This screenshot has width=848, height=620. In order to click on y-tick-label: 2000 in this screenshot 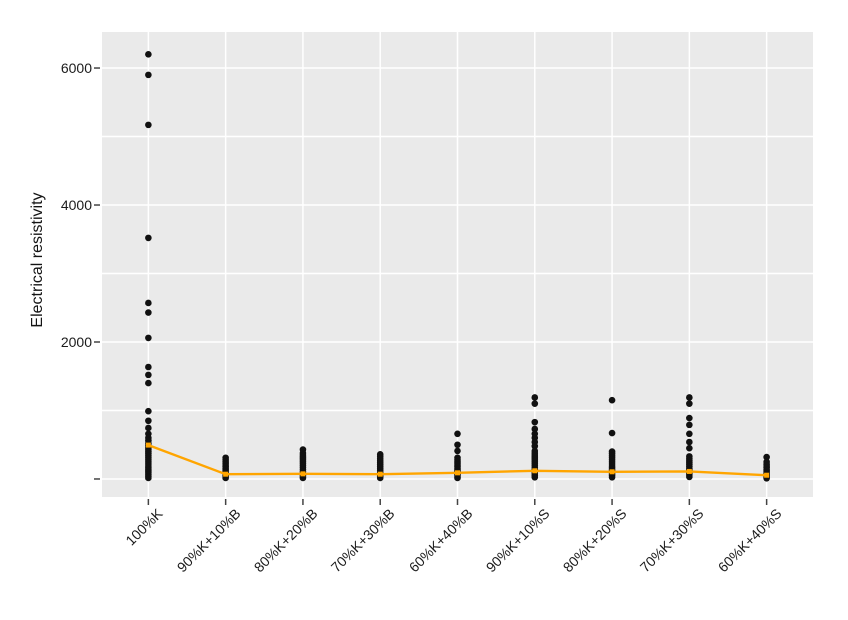, I will do `click(76, 342)`.